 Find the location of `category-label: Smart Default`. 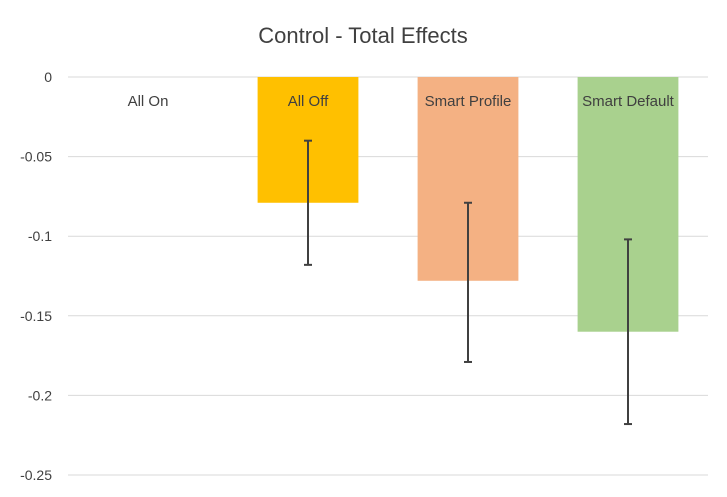

category-label: Smart Default is located at coordinates (628, 101).